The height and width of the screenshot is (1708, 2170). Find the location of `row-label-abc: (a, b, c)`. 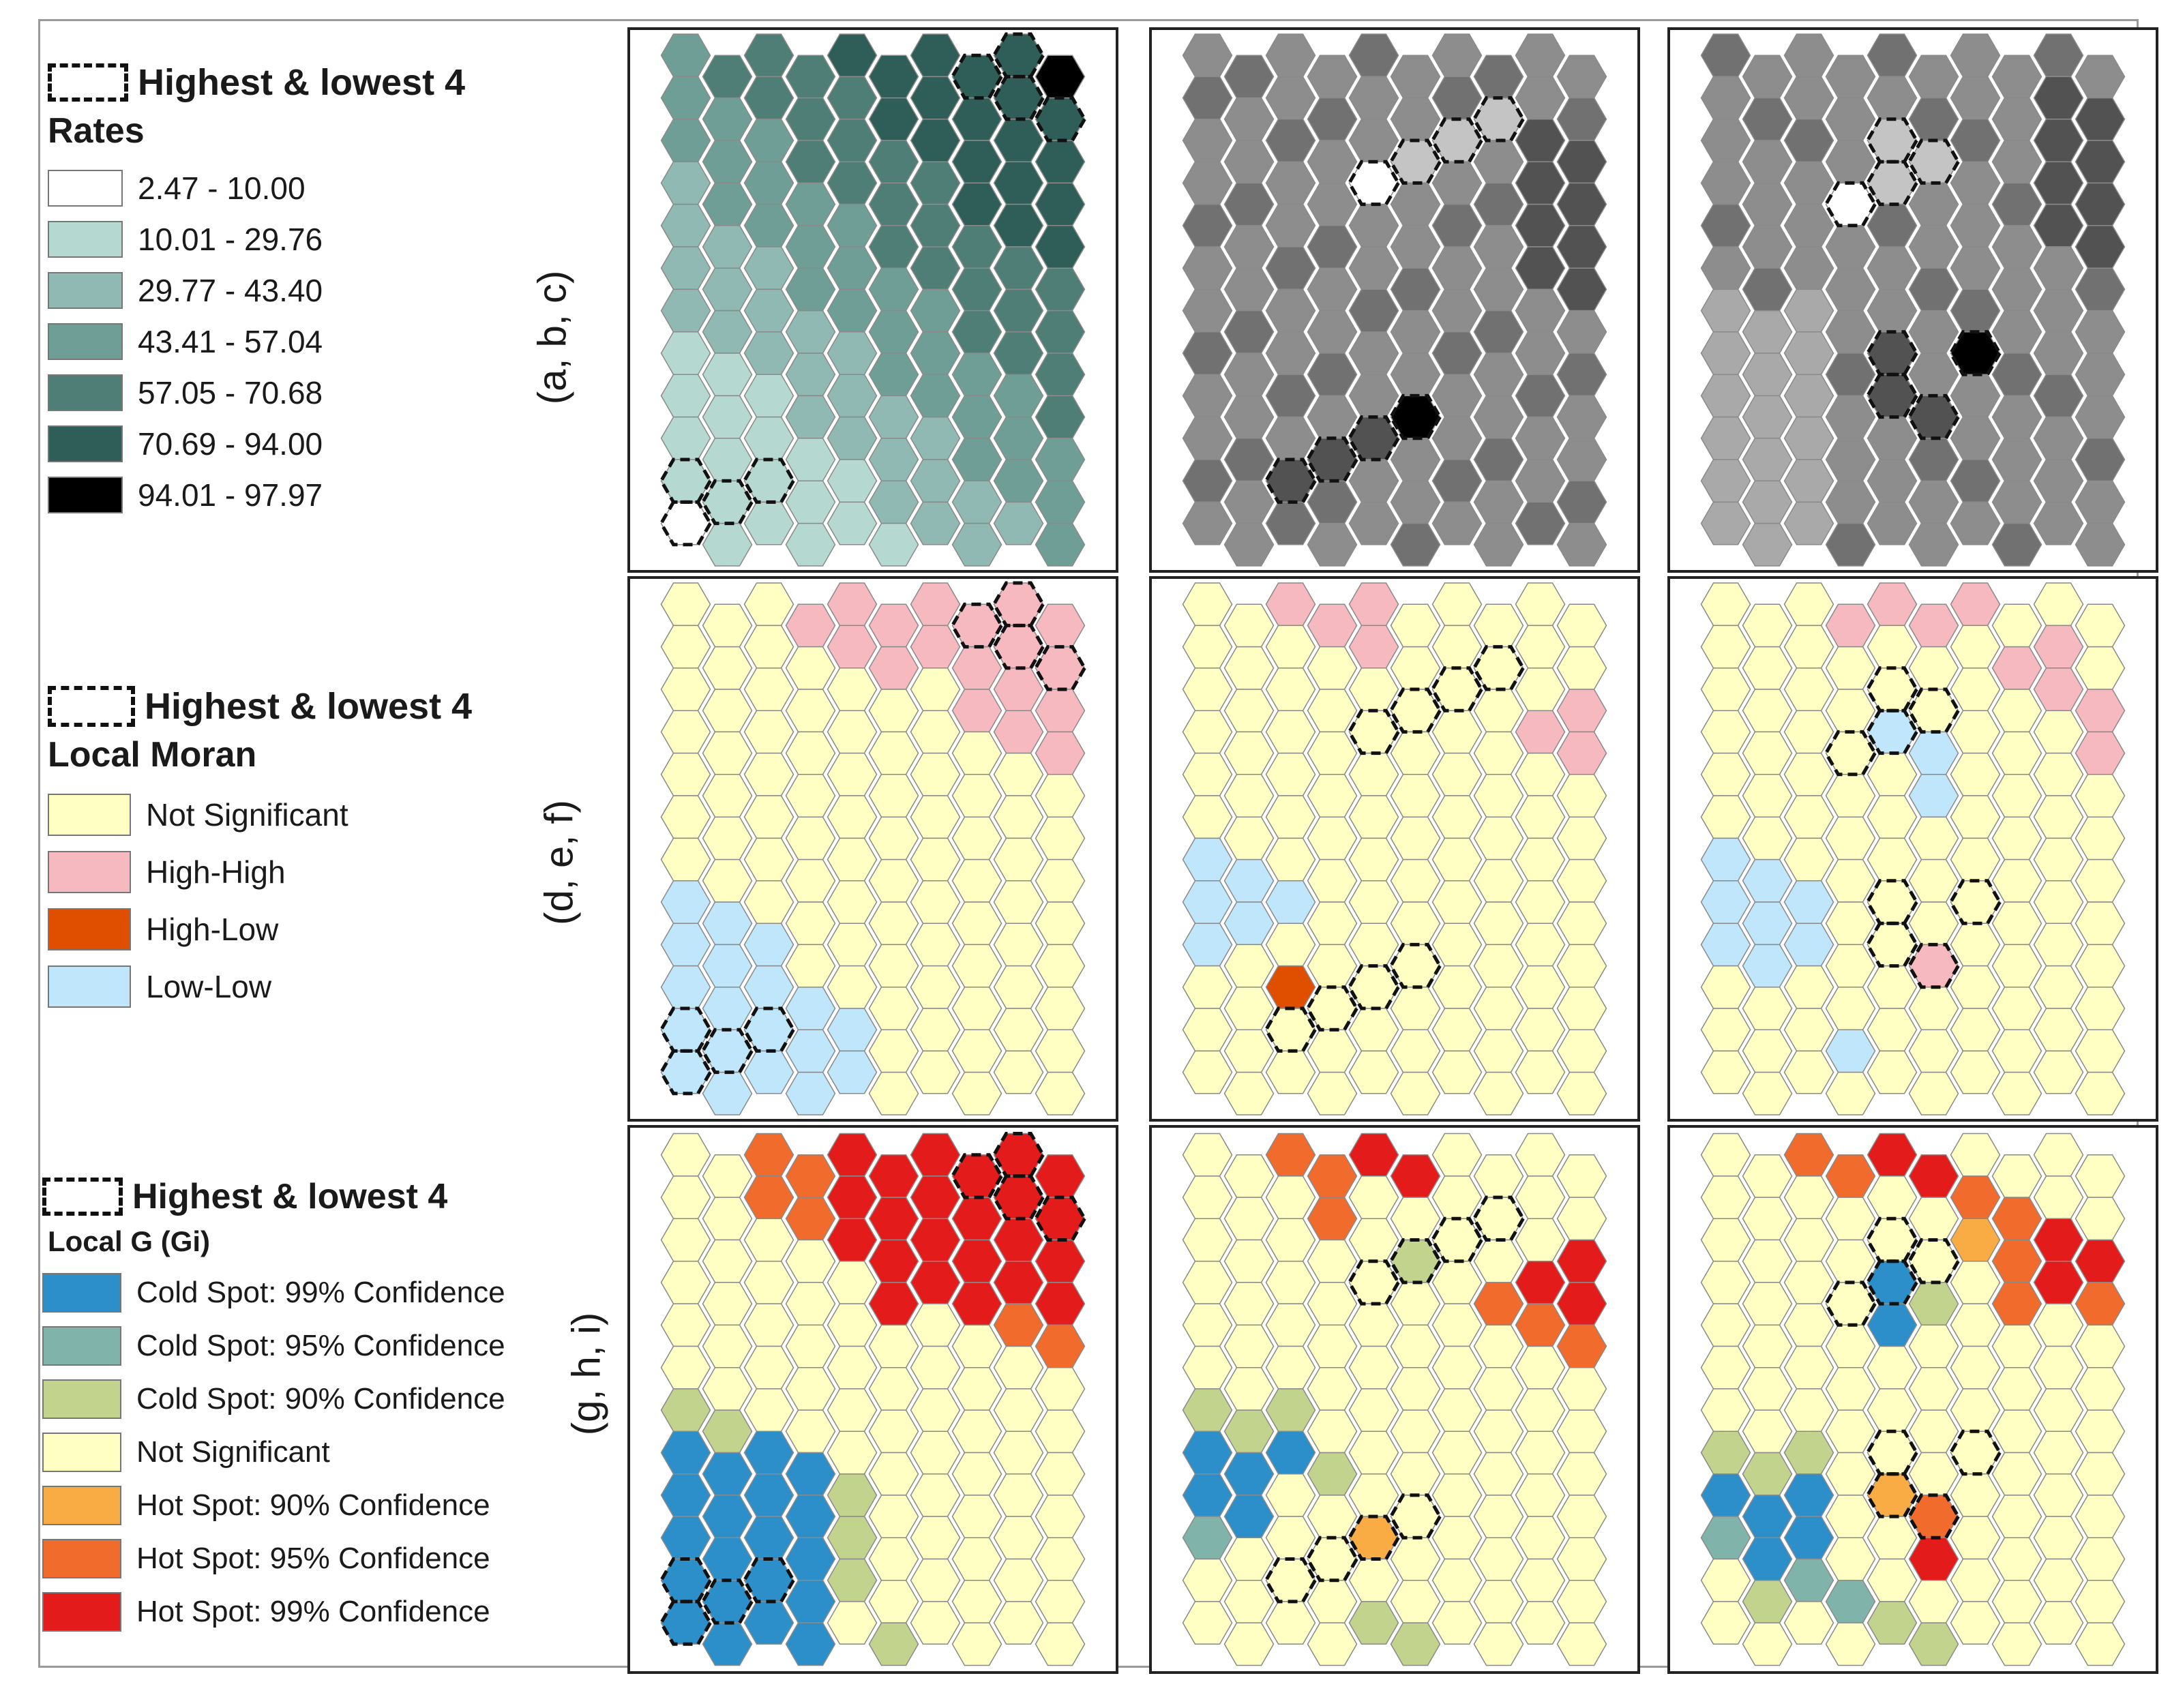

row-label-abc: (a, b, c) is located at coordinates (552, 337).